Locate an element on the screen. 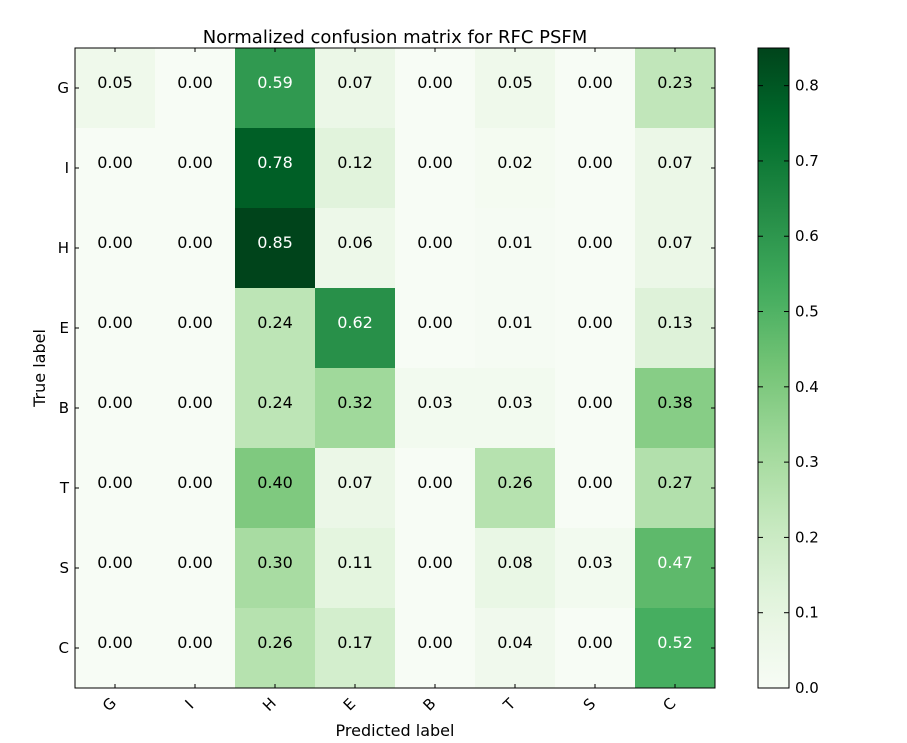  colorbar-ticks: 0.0 0.1 0.2 0.3 0.4 0.5 0.6 0.7 0.8 is located at coordinates (788, 387).